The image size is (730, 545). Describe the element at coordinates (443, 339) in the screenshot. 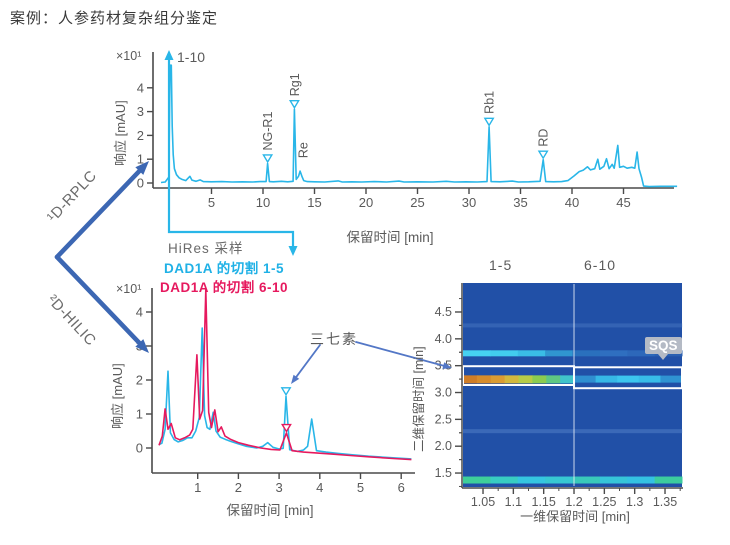

I see `y-tick-label: 4.0` at that location.